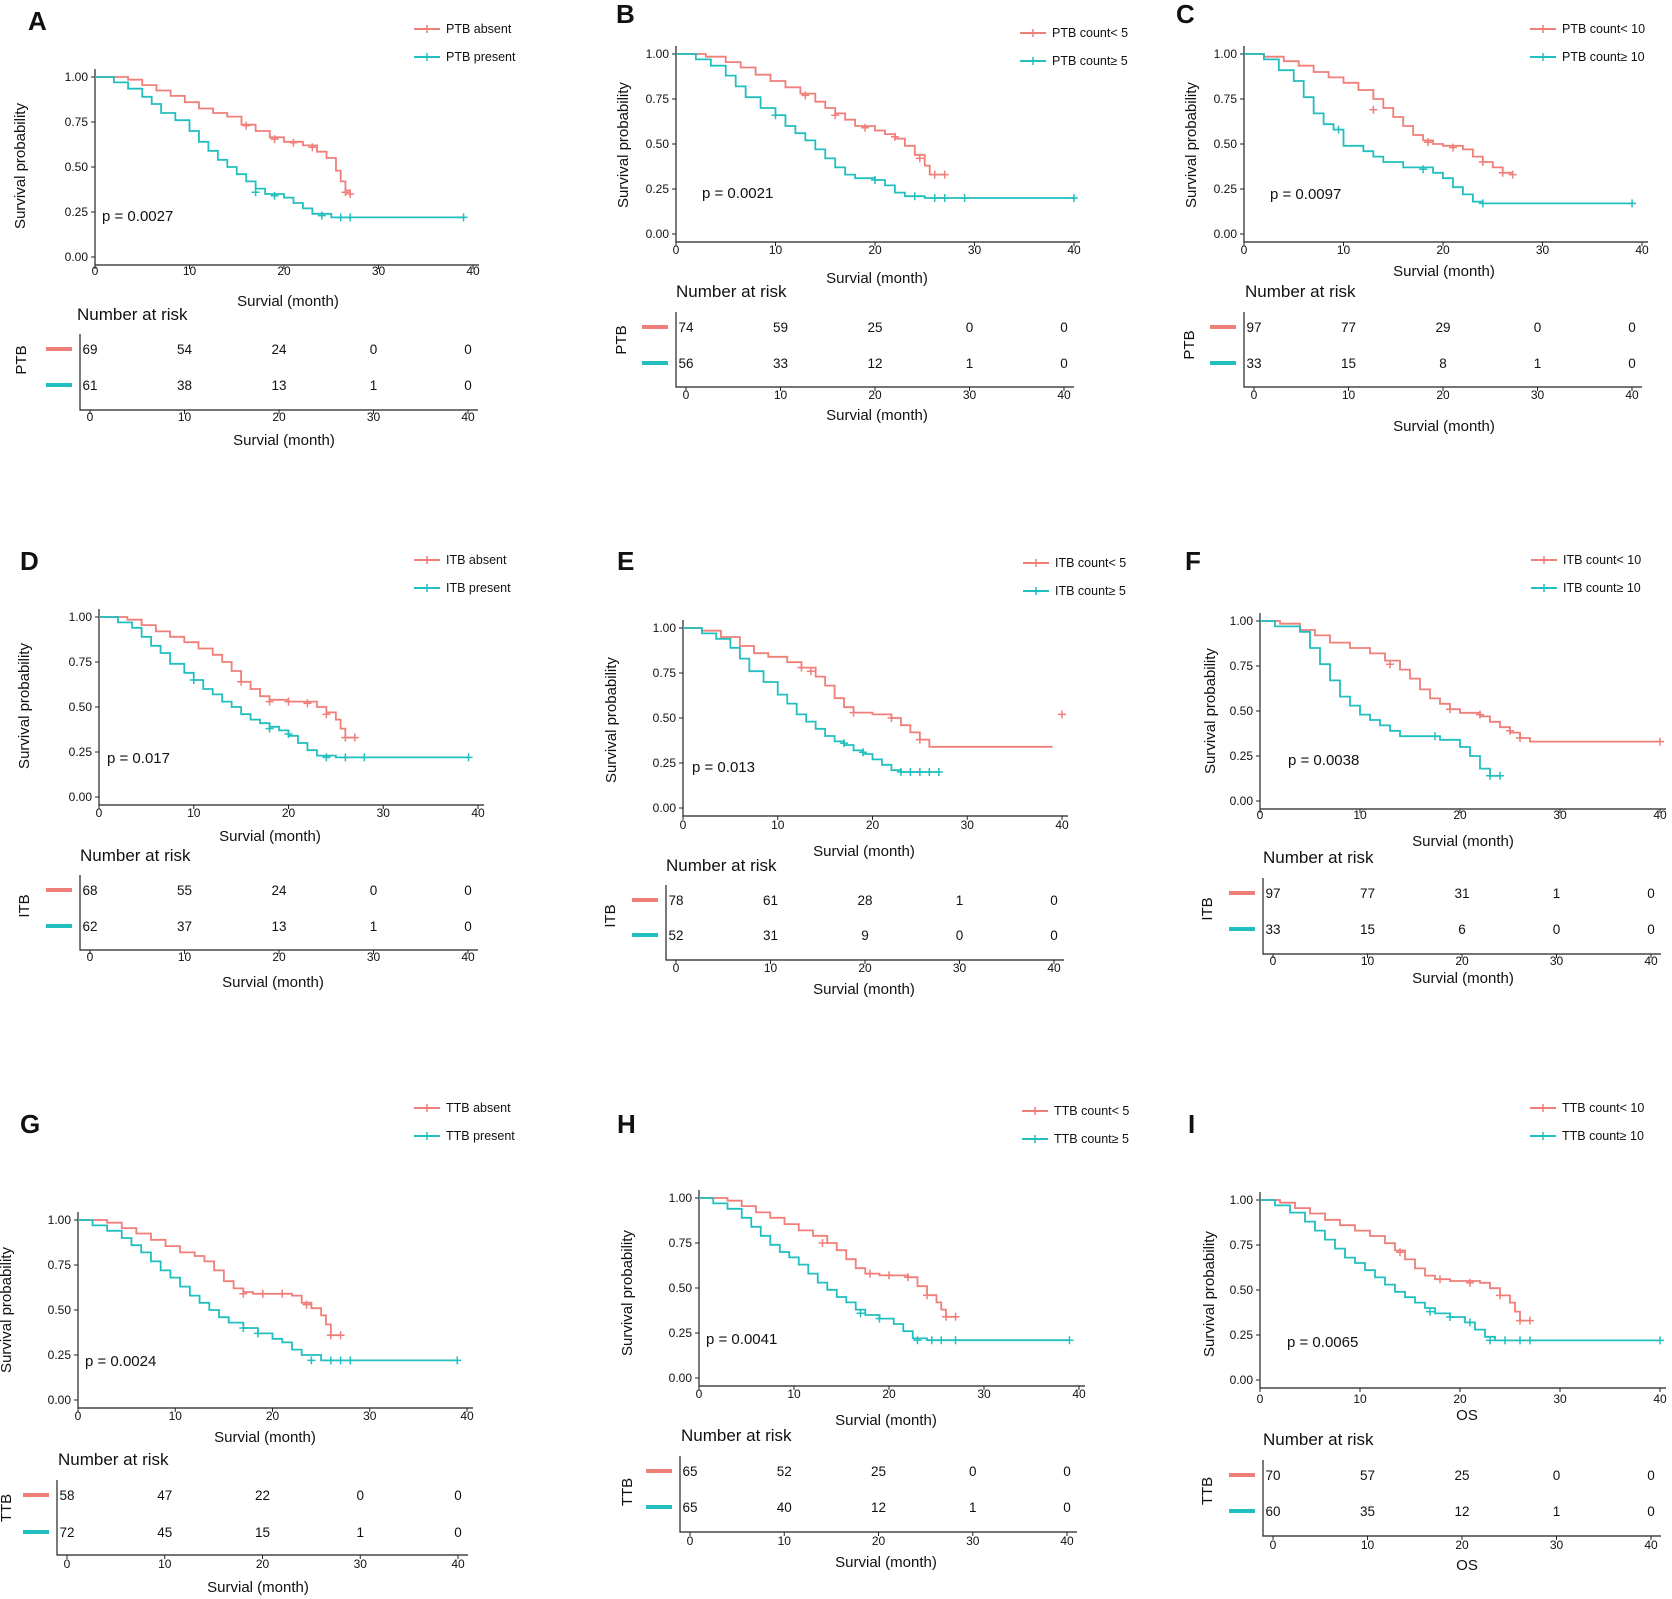  Describe the element at coordinates (258, 1587) in the screenshot. I see `panel-G-risk-xlabel: Survial (month)` at that location.